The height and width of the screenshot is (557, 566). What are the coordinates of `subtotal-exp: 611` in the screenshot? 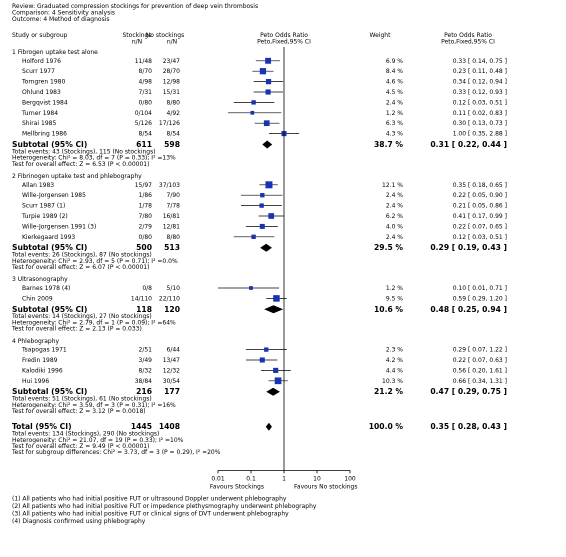 It's located at (144, 144).